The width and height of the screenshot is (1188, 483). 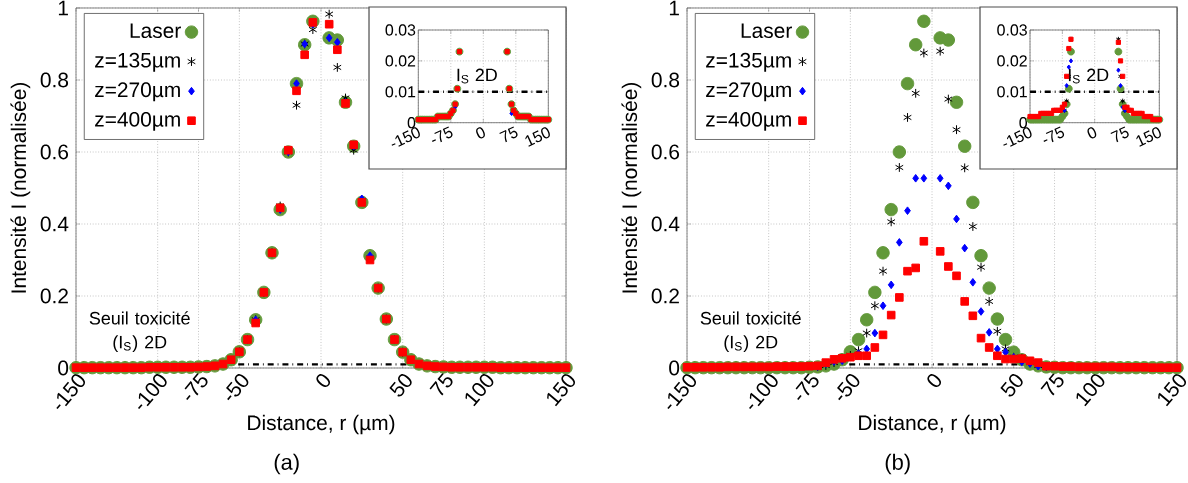 I want to click on text: (b), so click(x=897, y=464).